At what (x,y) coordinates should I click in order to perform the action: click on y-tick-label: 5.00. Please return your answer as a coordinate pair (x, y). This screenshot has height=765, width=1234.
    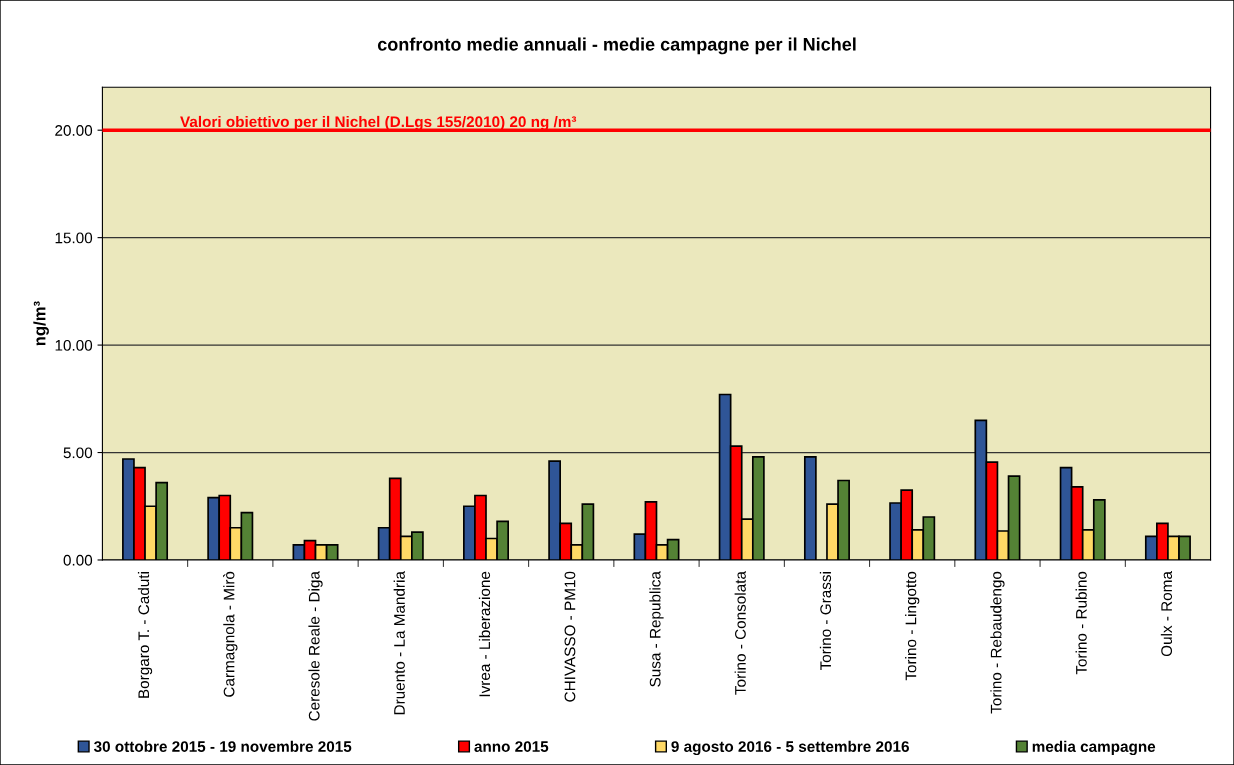
    Looking at the image, I should click on (78, 453).